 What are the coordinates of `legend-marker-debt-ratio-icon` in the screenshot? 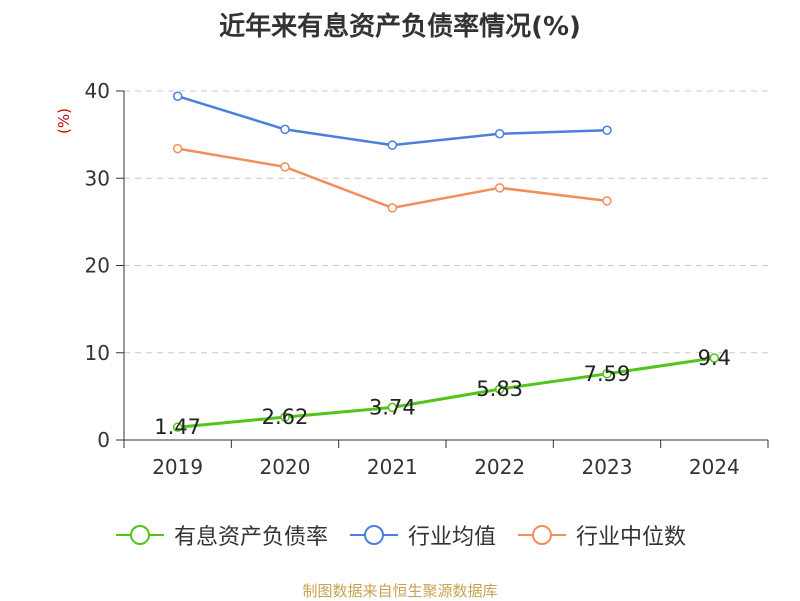 It's located at (139, 535).